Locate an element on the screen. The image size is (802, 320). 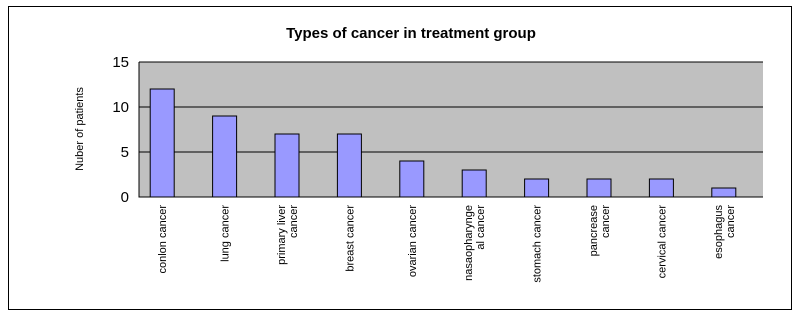
x-tick-label: pancrease is located at coordinates (594, 230).